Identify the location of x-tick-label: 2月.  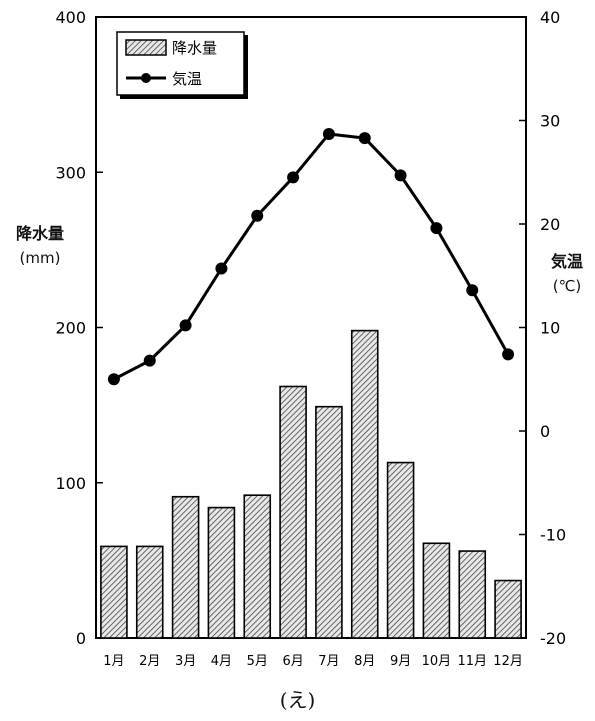
(149, 661).